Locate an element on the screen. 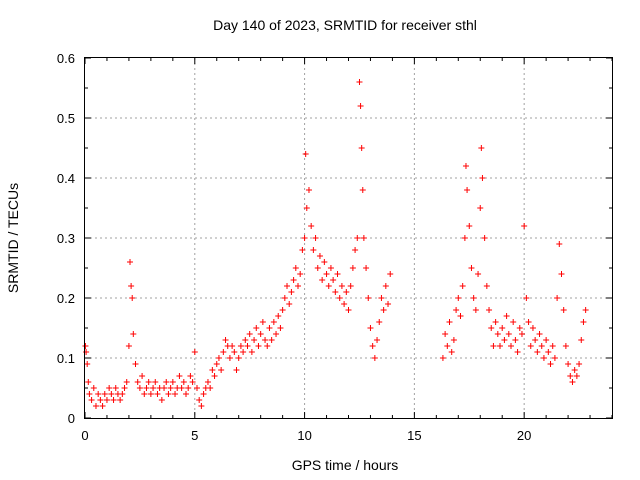 Image resolution: width=640 pixels, height=480 pixels. y-tick-label: 0.5 is located at coordinates (66, 118).